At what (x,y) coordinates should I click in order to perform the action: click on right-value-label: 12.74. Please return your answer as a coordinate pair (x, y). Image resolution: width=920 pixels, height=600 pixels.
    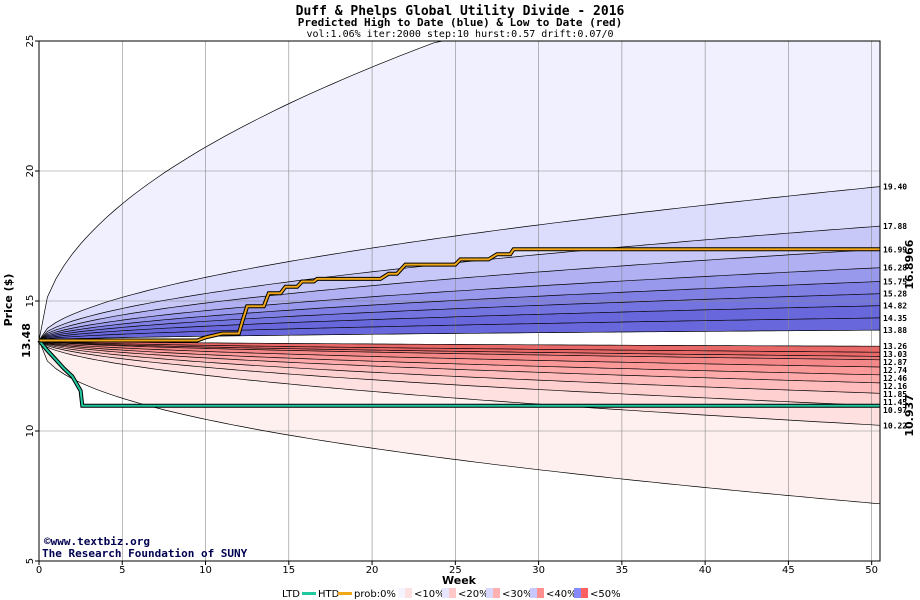
    Looking at the image, I should click on (895, 370).